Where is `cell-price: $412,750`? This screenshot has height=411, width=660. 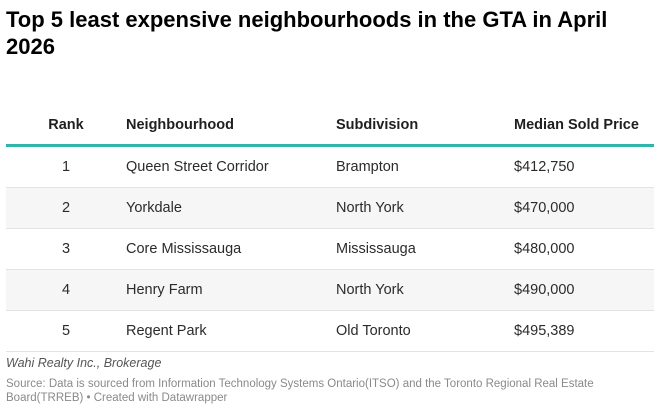
cell-price: $412,750 is located at coordinates (584, 166).